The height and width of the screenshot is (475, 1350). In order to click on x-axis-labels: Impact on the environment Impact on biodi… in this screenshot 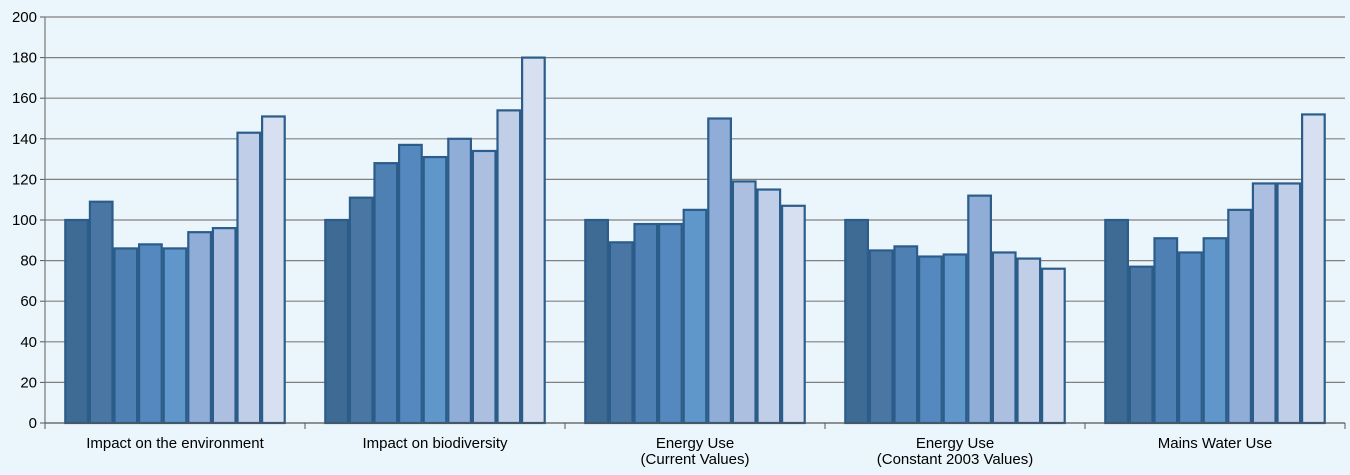, I will do `click(679, 451)`.